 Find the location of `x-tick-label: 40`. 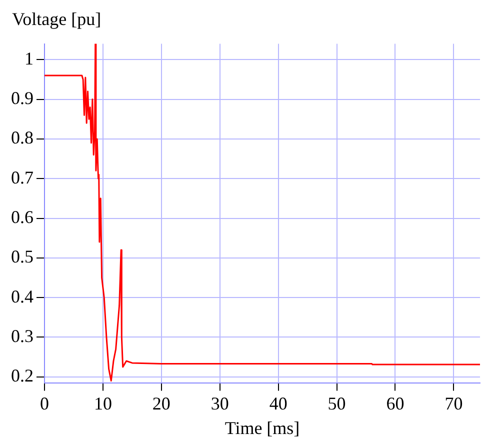

x-tick-label: 40 is located at coordinates (278, 403).